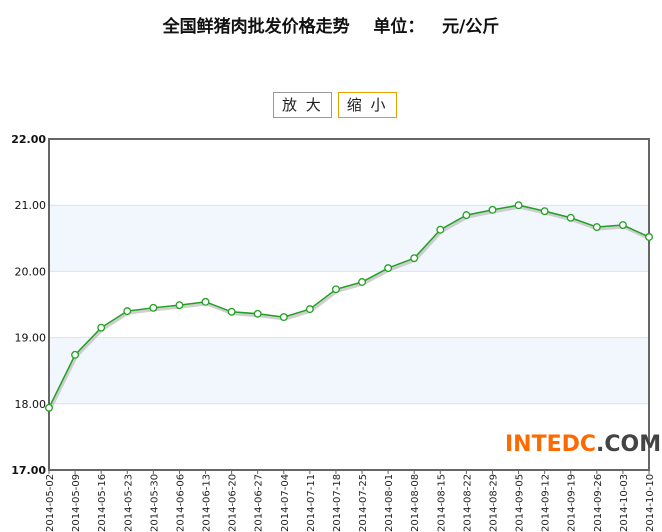  I want to click on x-tick-label: 2014-05-23, so click(128, 503).